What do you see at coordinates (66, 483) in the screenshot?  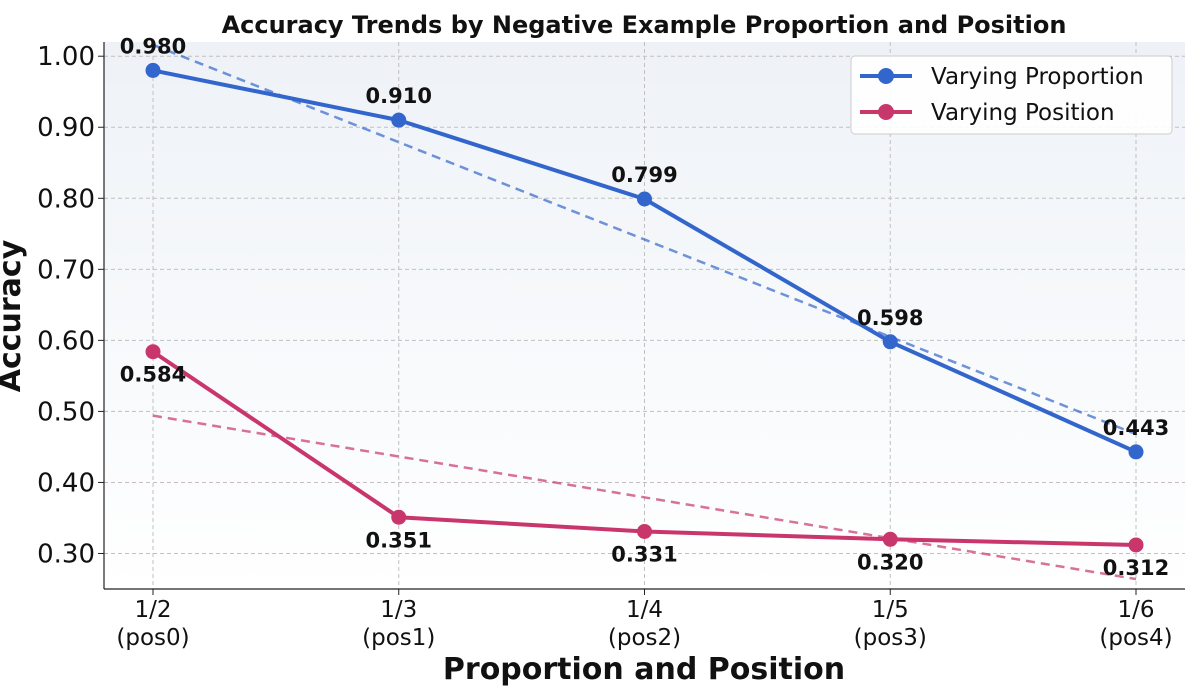 I see `y-tick-label: 0.40` at bounding box center [66, 483].